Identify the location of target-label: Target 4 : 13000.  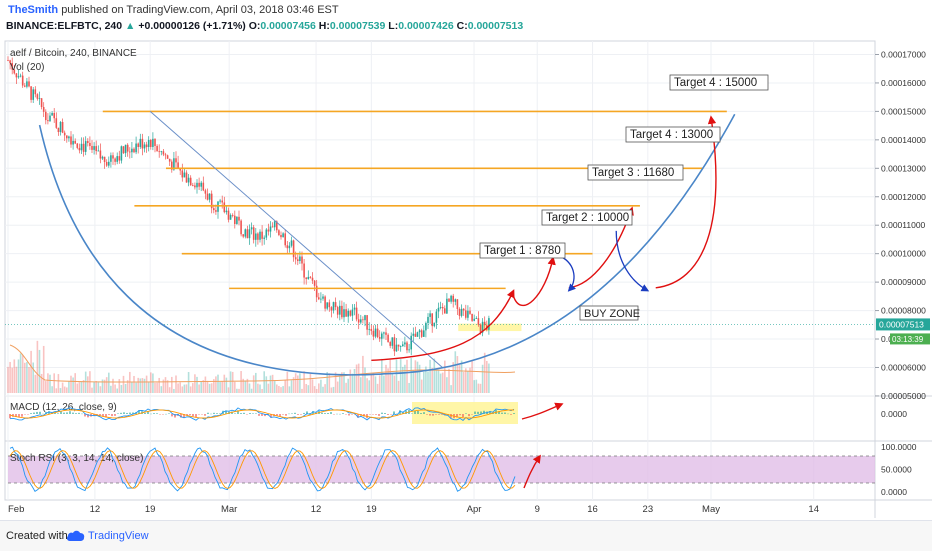
(671, 135).